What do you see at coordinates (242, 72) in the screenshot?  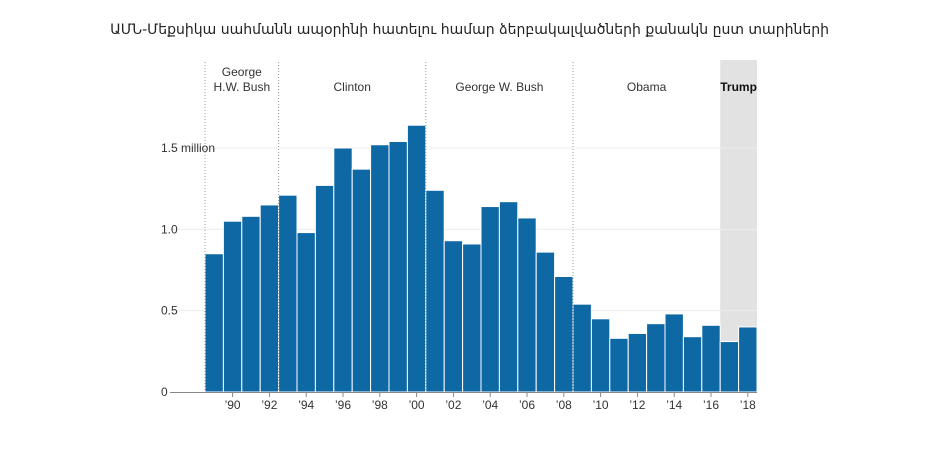 I see `era-label: George` at bounding box center [242, 72].